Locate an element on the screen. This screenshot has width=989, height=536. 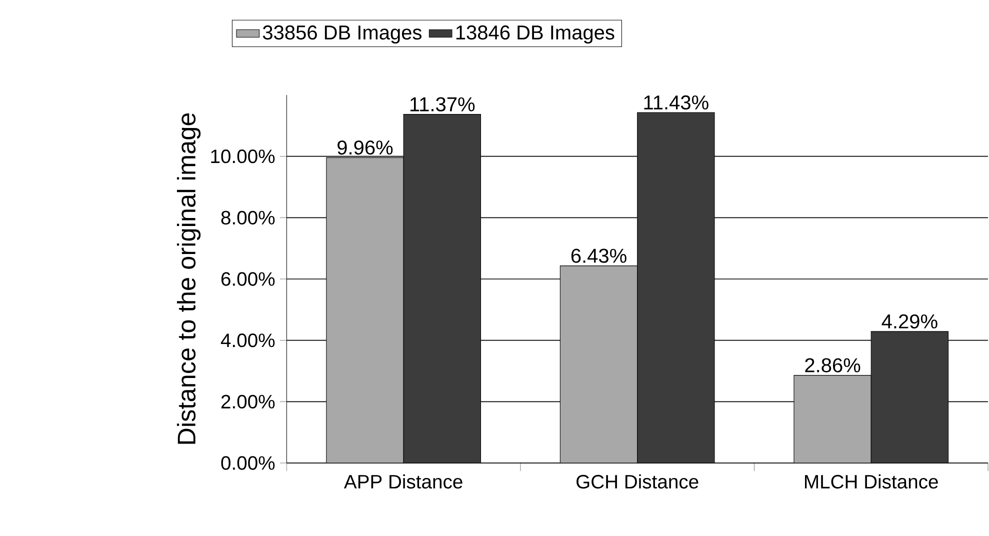
y-tick-label: 2.00% is located at coordinates (248, 401).